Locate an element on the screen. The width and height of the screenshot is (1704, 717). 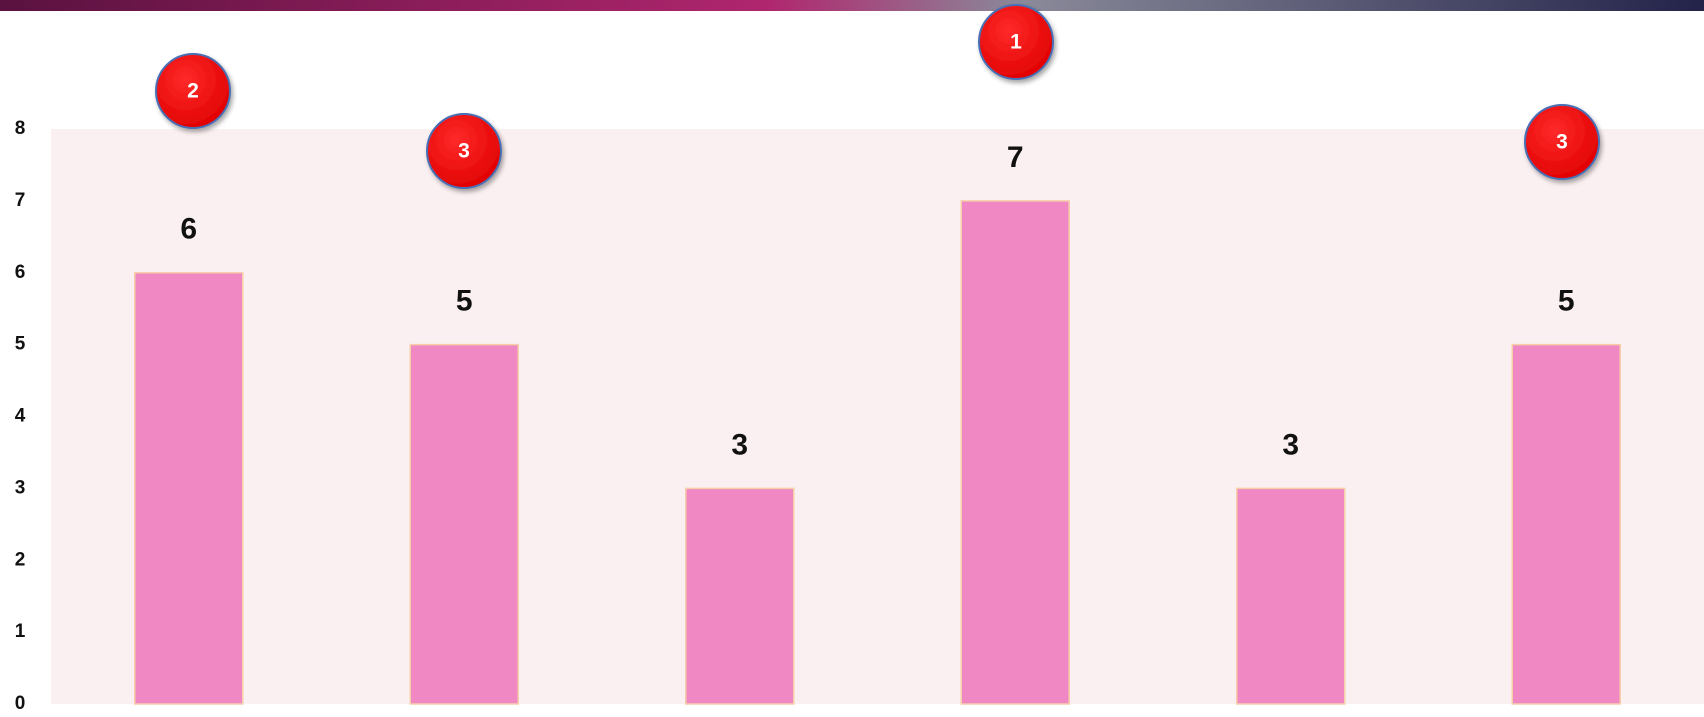
value-label: 6 is located at coordinates (188, 229).